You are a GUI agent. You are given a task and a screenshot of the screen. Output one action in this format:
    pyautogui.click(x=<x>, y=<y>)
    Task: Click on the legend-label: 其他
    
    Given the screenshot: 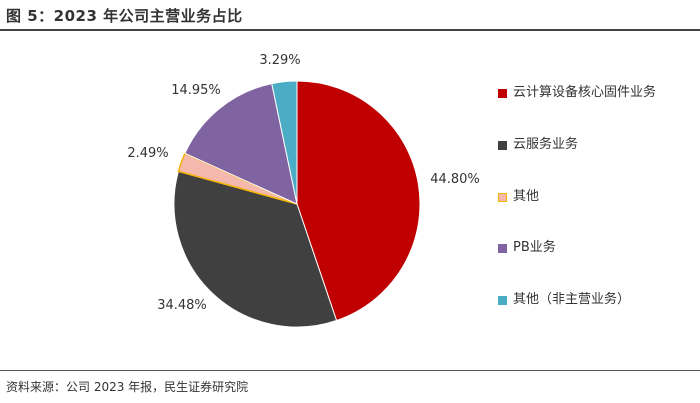 What is the action you would take?
    pyautogui.click(x=526, y=196)
    